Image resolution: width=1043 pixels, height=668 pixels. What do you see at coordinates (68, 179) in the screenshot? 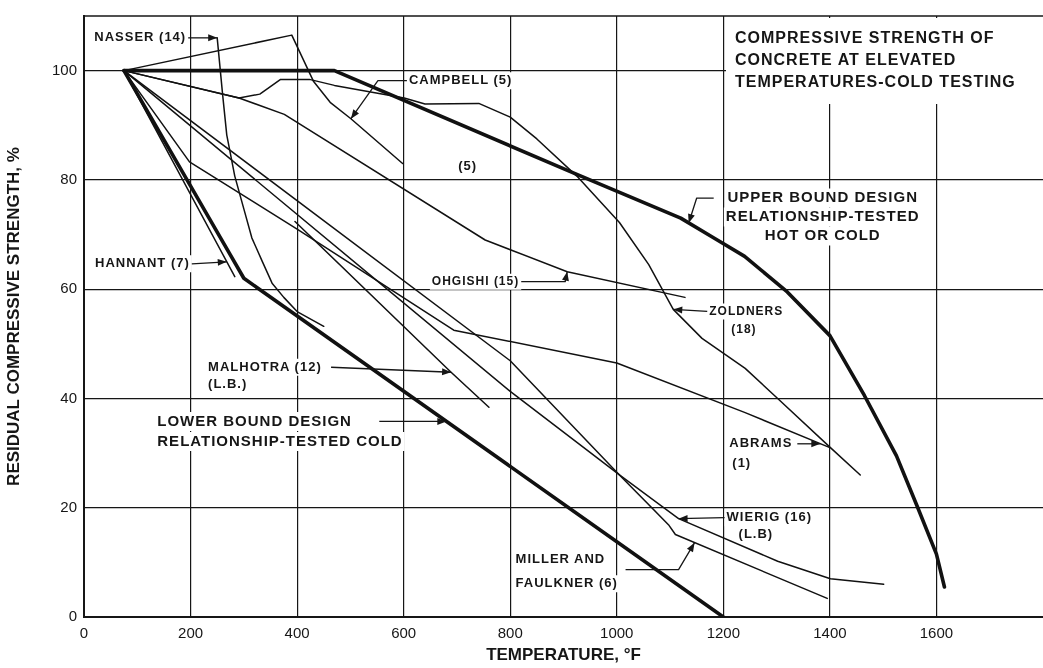
I see `y-tick-label: 80` at bounding box center [68, 179].